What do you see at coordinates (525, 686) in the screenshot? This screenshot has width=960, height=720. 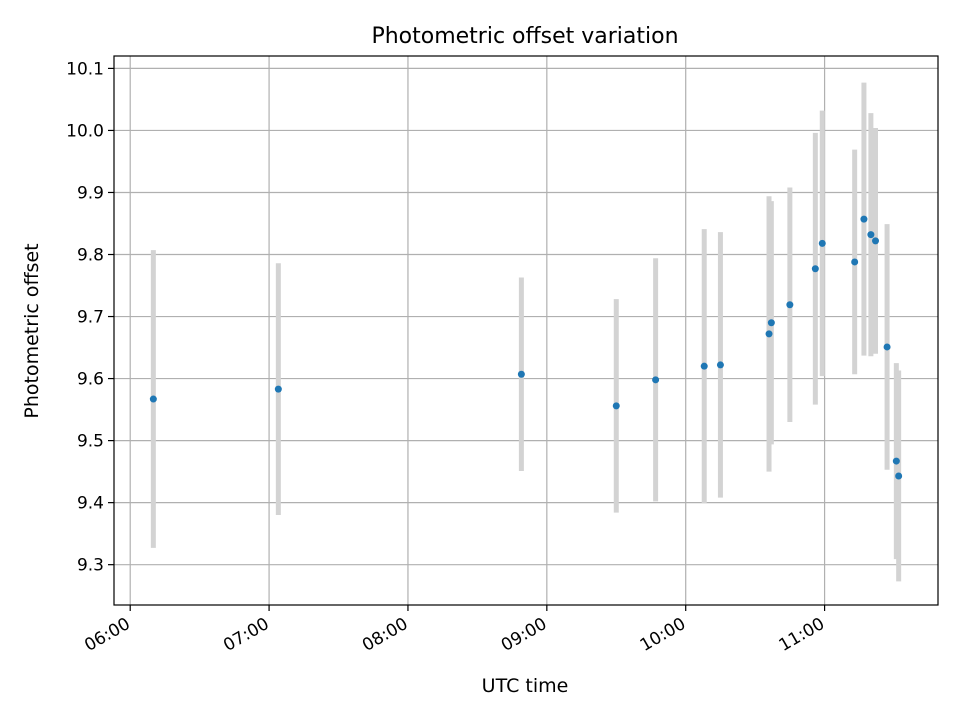 I see `x-axis-title: UTC time` at bounding box center [525, 686].